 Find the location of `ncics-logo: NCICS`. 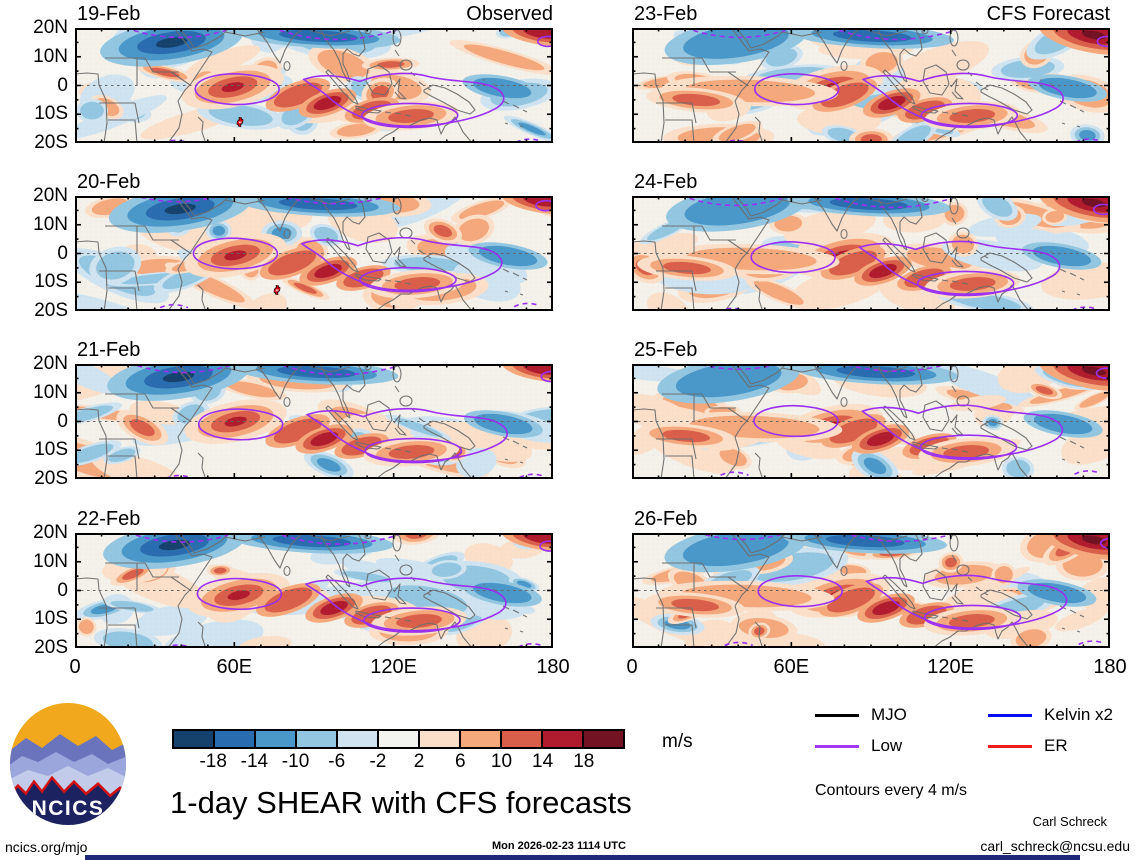

ncics-logo: NCICS is located at coordinates (68, 764).